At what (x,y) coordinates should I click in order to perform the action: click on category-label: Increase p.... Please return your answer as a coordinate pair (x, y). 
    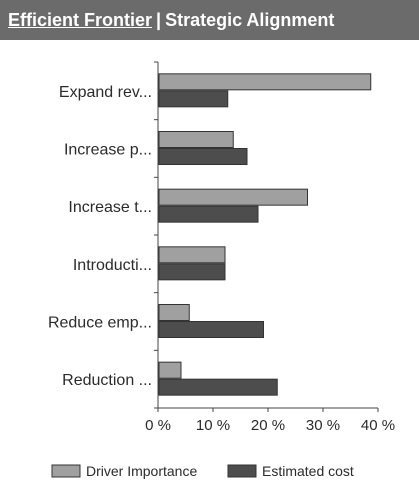
    Looking at the image, I should click on (108, 150).